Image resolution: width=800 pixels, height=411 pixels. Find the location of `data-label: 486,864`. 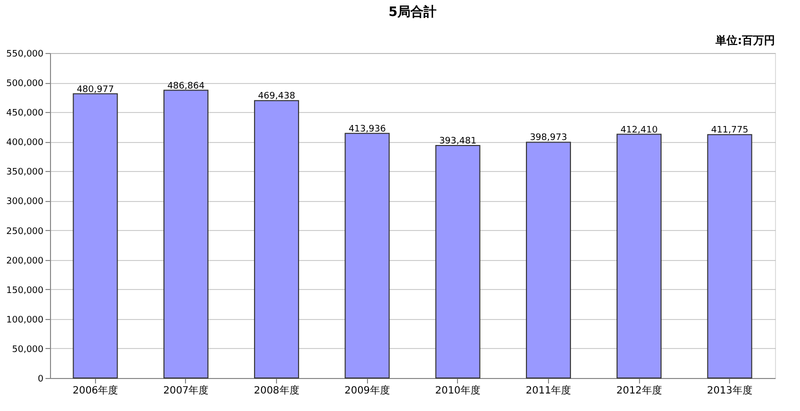

data-label: 486,864 is located at coordinates (186, 86).